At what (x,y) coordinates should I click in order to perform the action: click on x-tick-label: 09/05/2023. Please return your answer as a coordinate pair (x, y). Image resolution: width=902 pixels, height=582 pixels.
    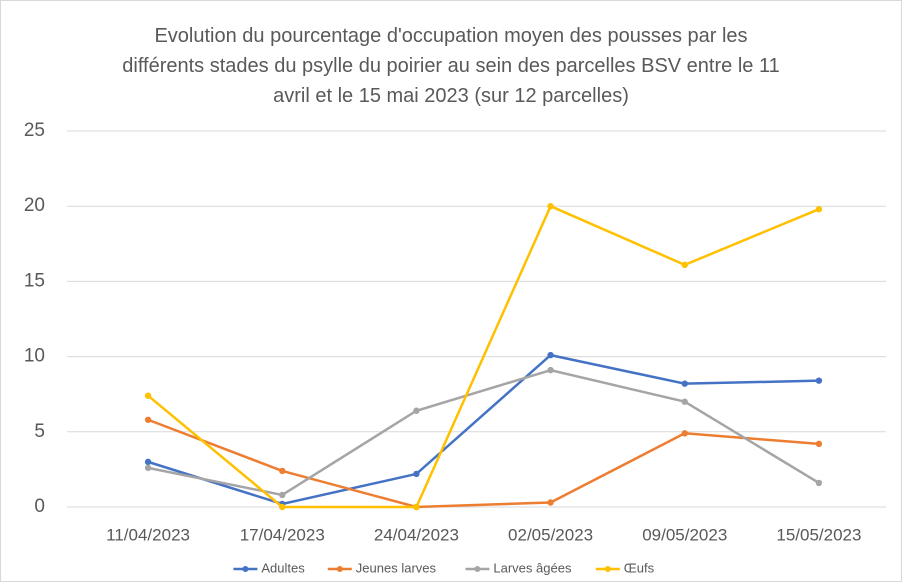
    Looking at the image, I should click on (684, 534).